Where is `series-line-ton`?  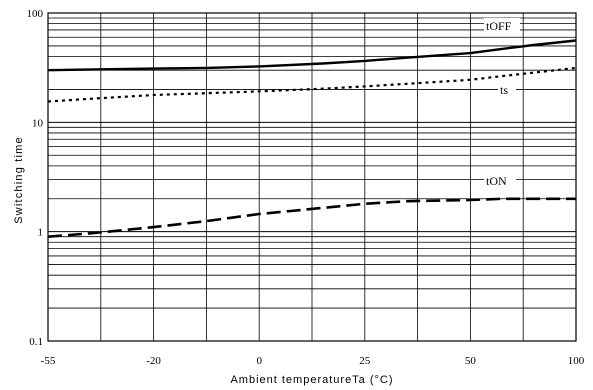 series-line-ton is located at coordinates (311, 217).